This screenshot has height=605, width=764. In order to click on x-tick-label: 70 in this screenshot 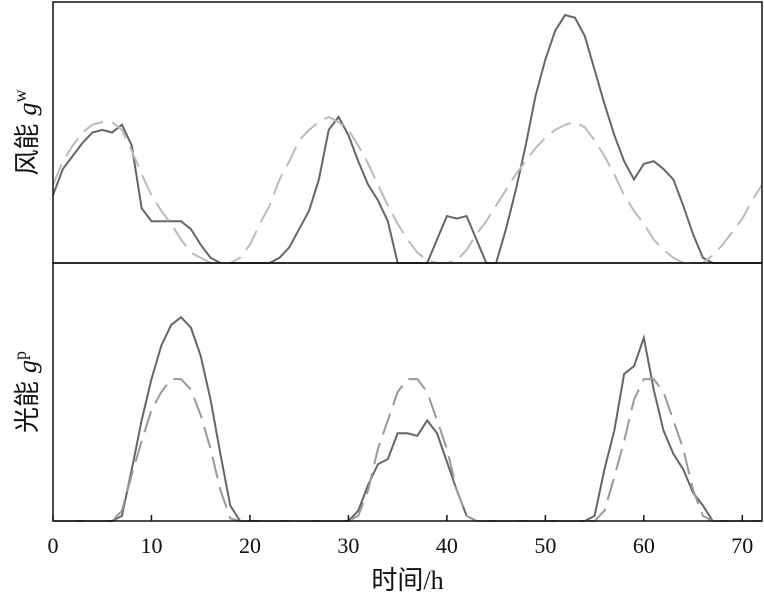, I will do `click(742, 545)`.